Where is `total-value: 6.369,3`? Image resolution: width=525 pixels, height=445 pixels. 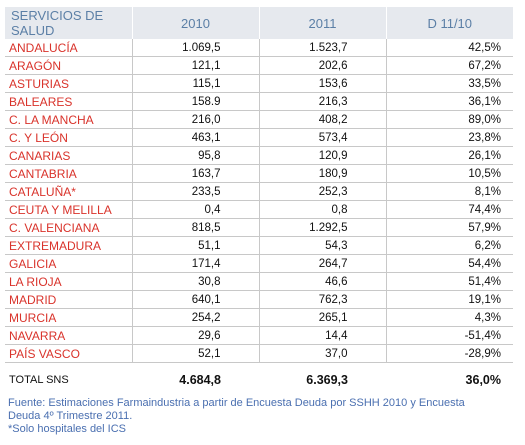 total-value: 6.369,3 is located at coordinates (327, 380).